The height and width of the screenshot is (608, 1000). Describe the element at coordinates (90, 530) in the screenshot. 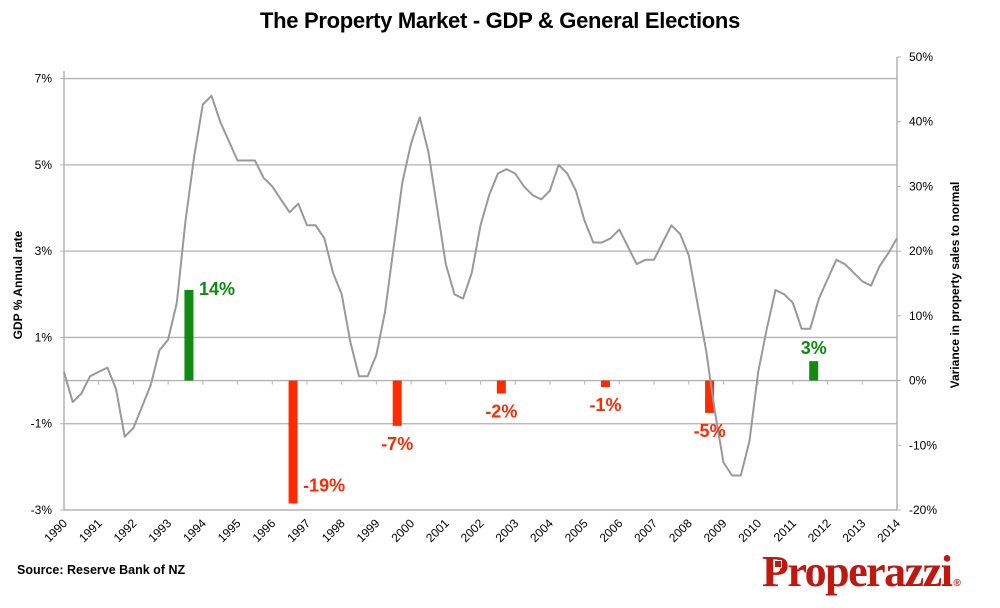

I see `x-tick-label: 1991` at that location.